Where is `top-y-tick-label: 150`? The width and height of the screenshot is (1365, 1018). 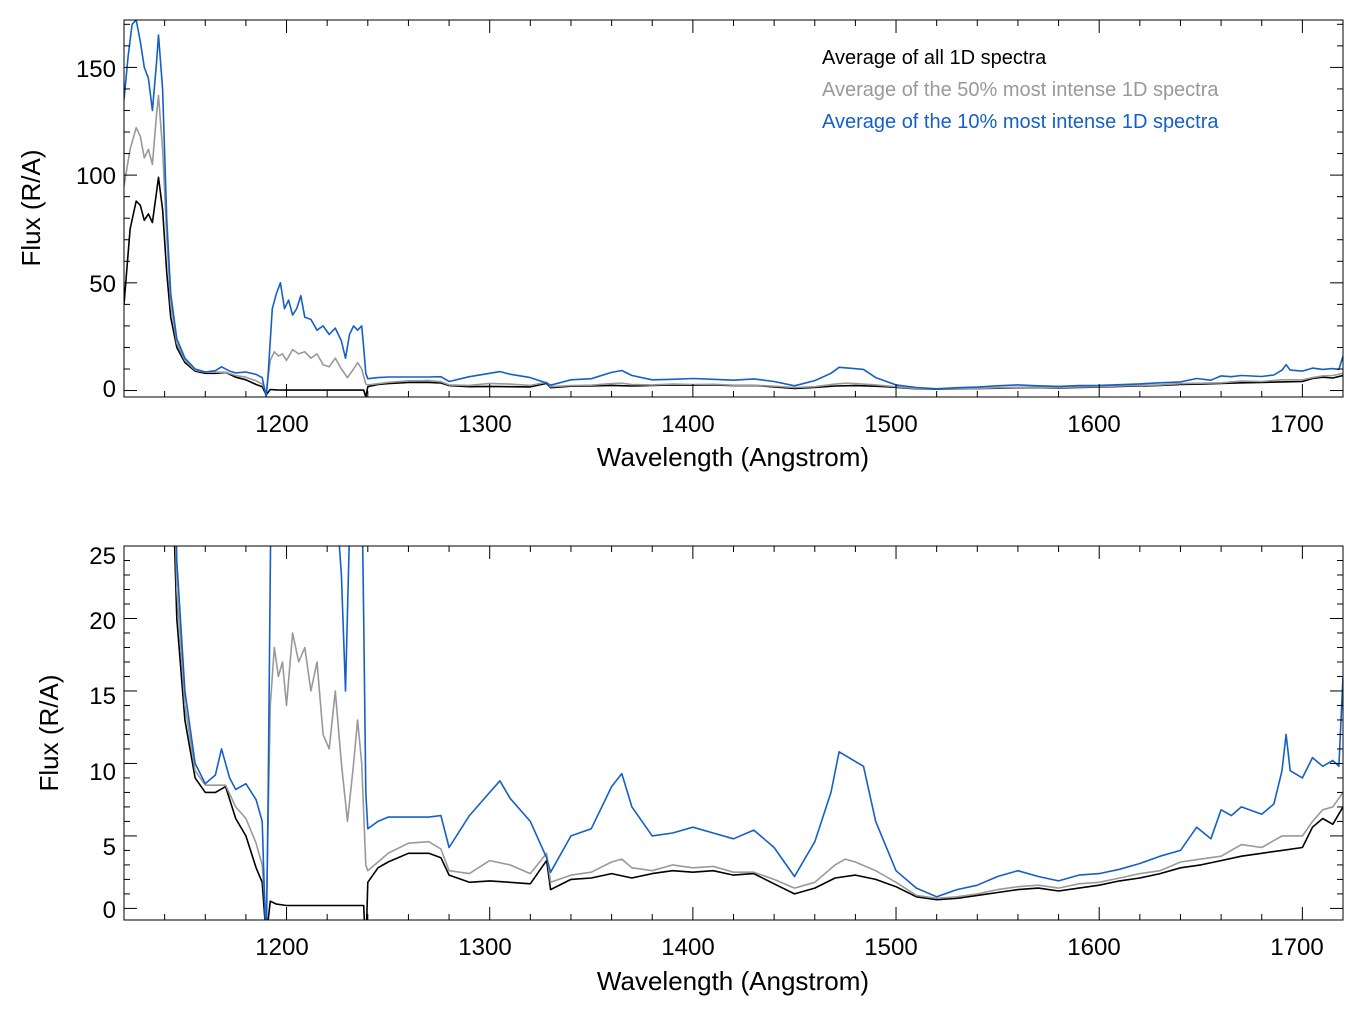
top-y-tick-label: 150 is located at coordinates (96, 69).